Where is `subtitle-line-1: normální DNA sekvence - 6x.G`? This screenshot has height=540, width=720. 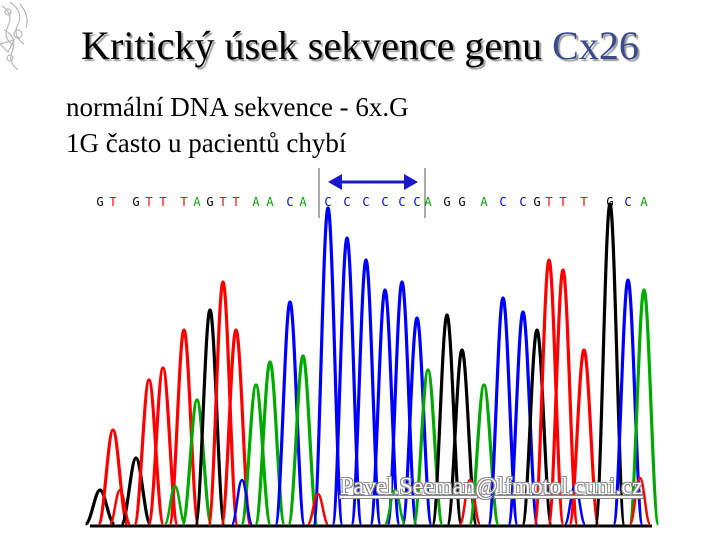 subtitle-line-1: normální DNA sekvence - 6x.G is located at coordinates (237, 107).